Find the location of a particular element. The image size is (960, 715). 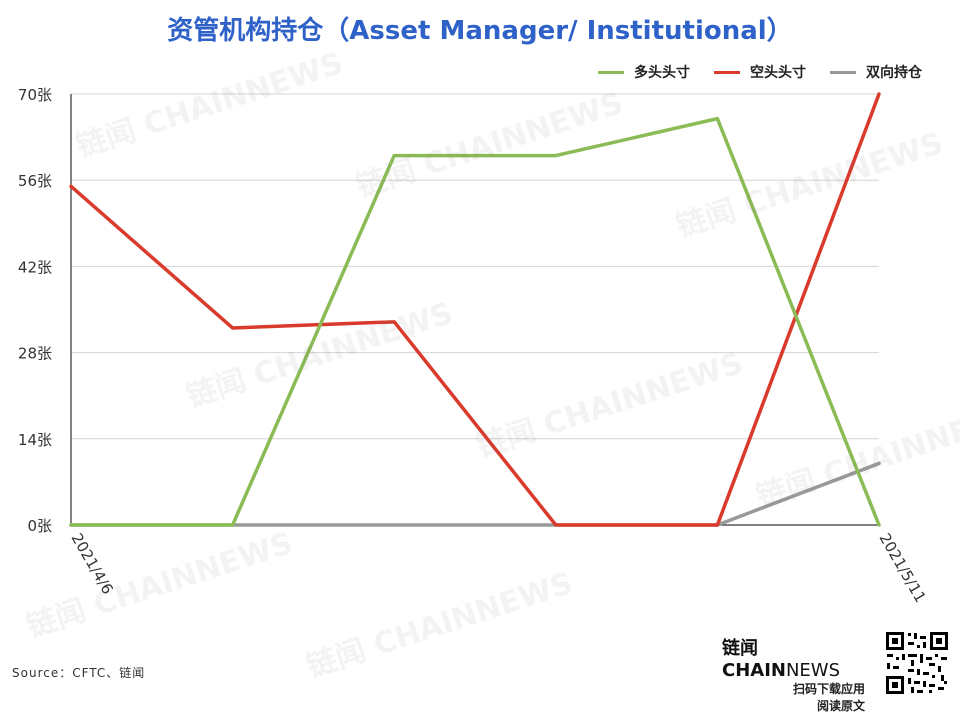

source-note: Source：CFTC、链闻 is located at coordinates (79, 673).